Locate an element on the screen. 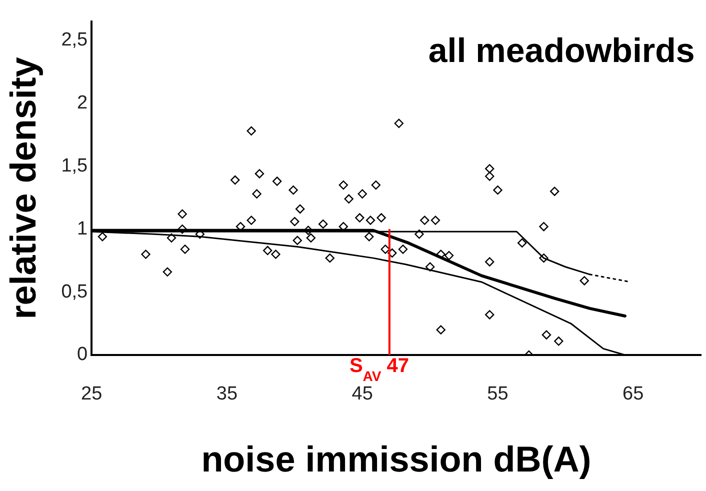  chart-title: all meadowbirds is located at coordinates (561, 51).